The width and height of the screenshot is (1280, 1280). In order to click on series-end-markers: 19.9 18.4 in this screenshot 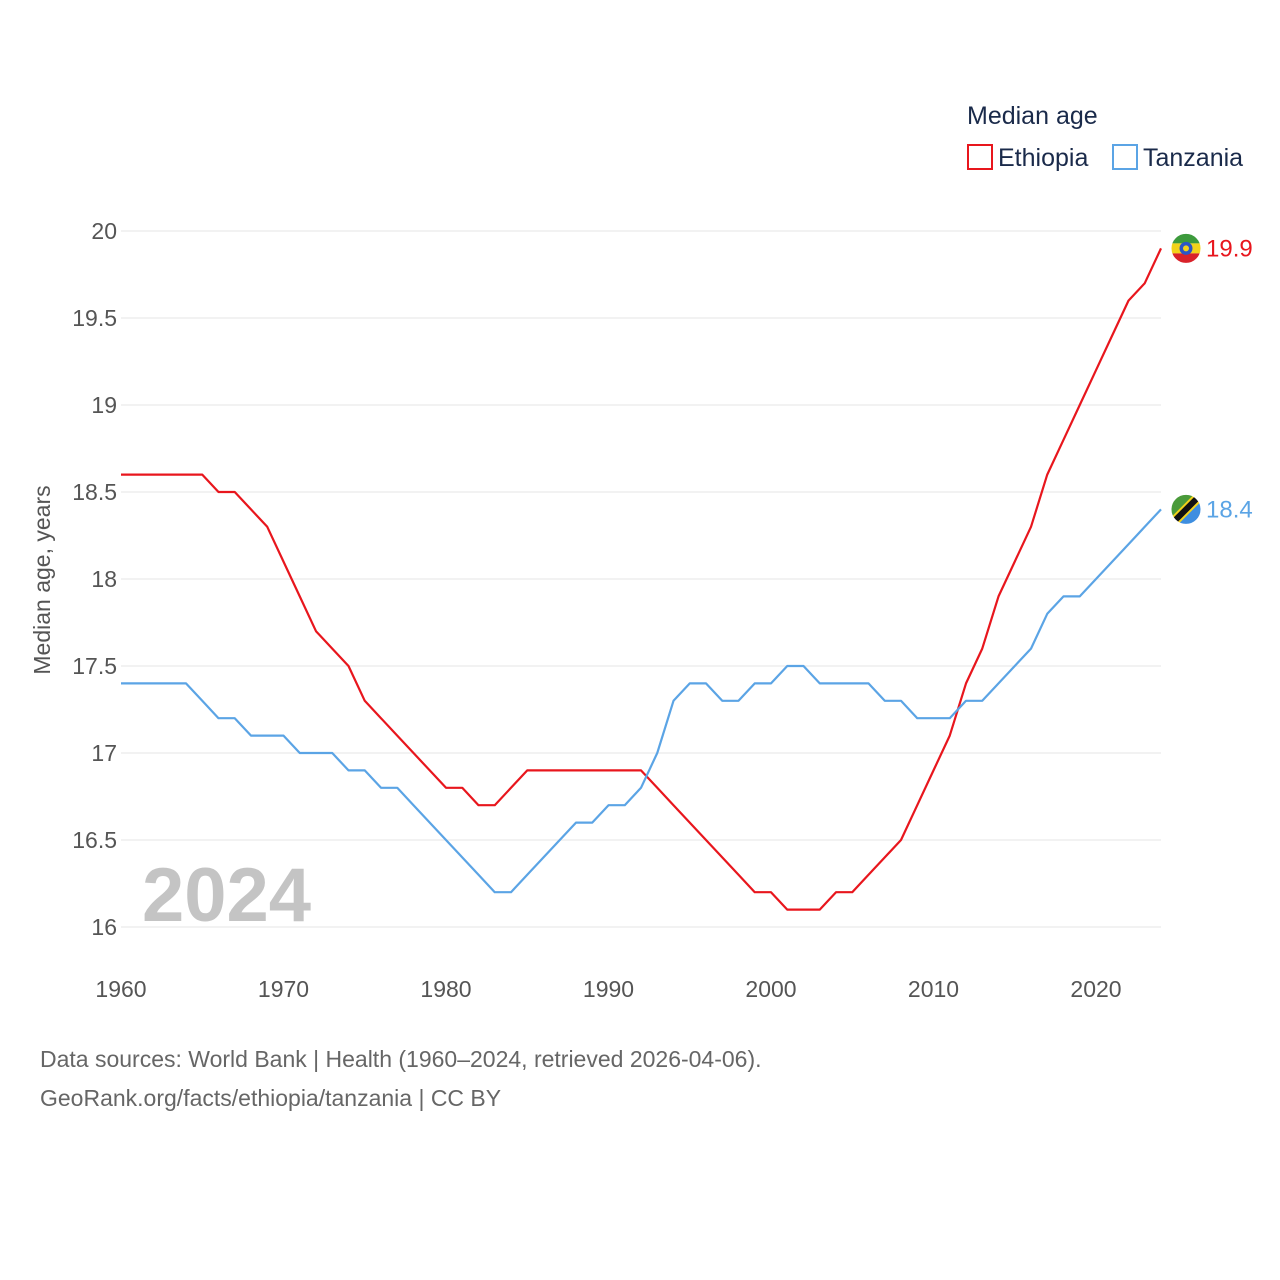, I will do `click(1211, 378)`.